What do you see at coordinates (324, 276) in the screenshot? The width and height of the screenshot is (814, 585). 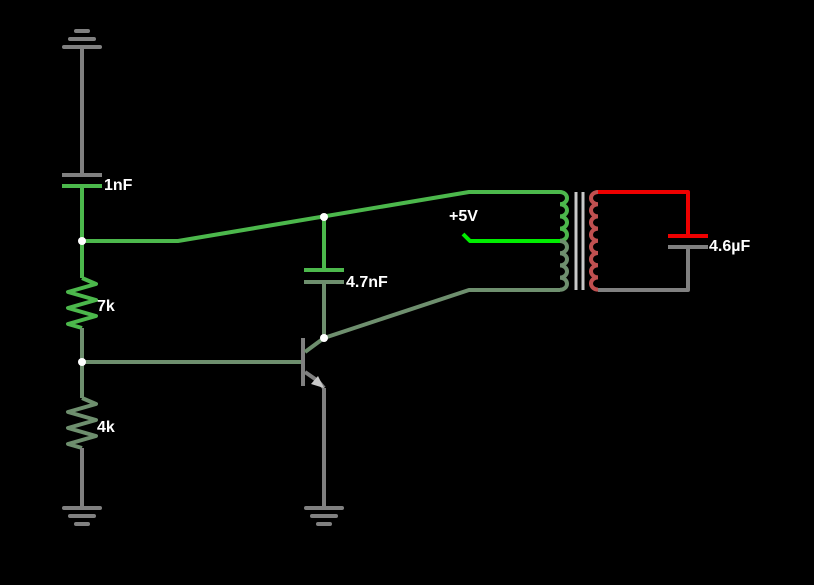 I see `capacitor-4p7nf` at bounding box center [324, 276].